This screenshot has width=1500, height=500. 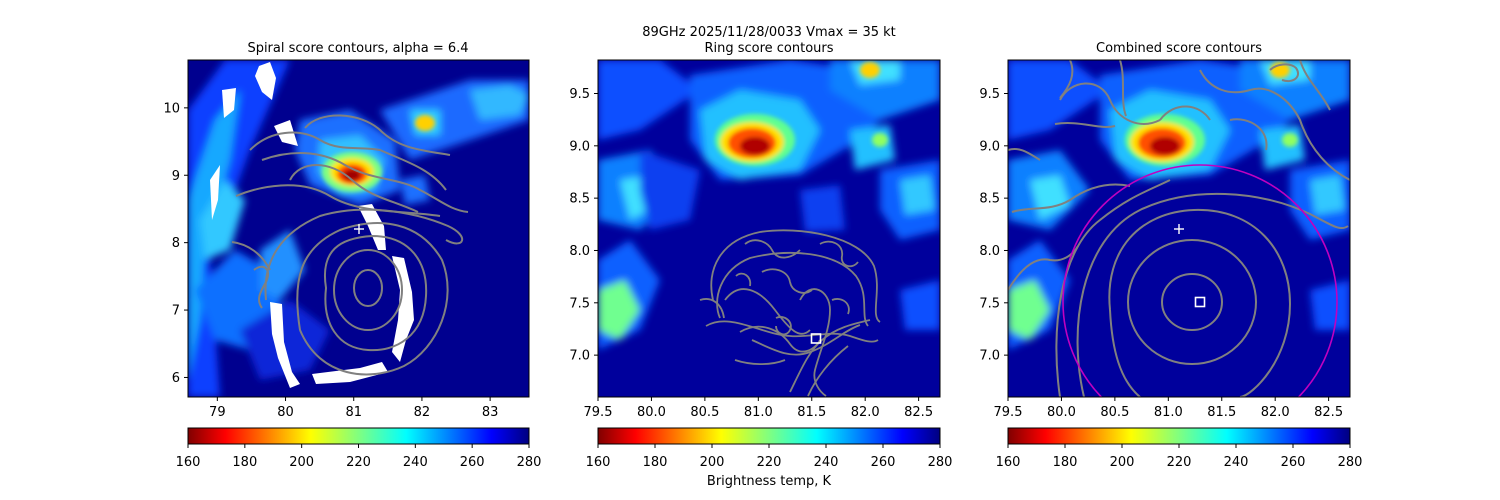 I want to click on panel-ring-cold-core, so click(x=801, y=114).